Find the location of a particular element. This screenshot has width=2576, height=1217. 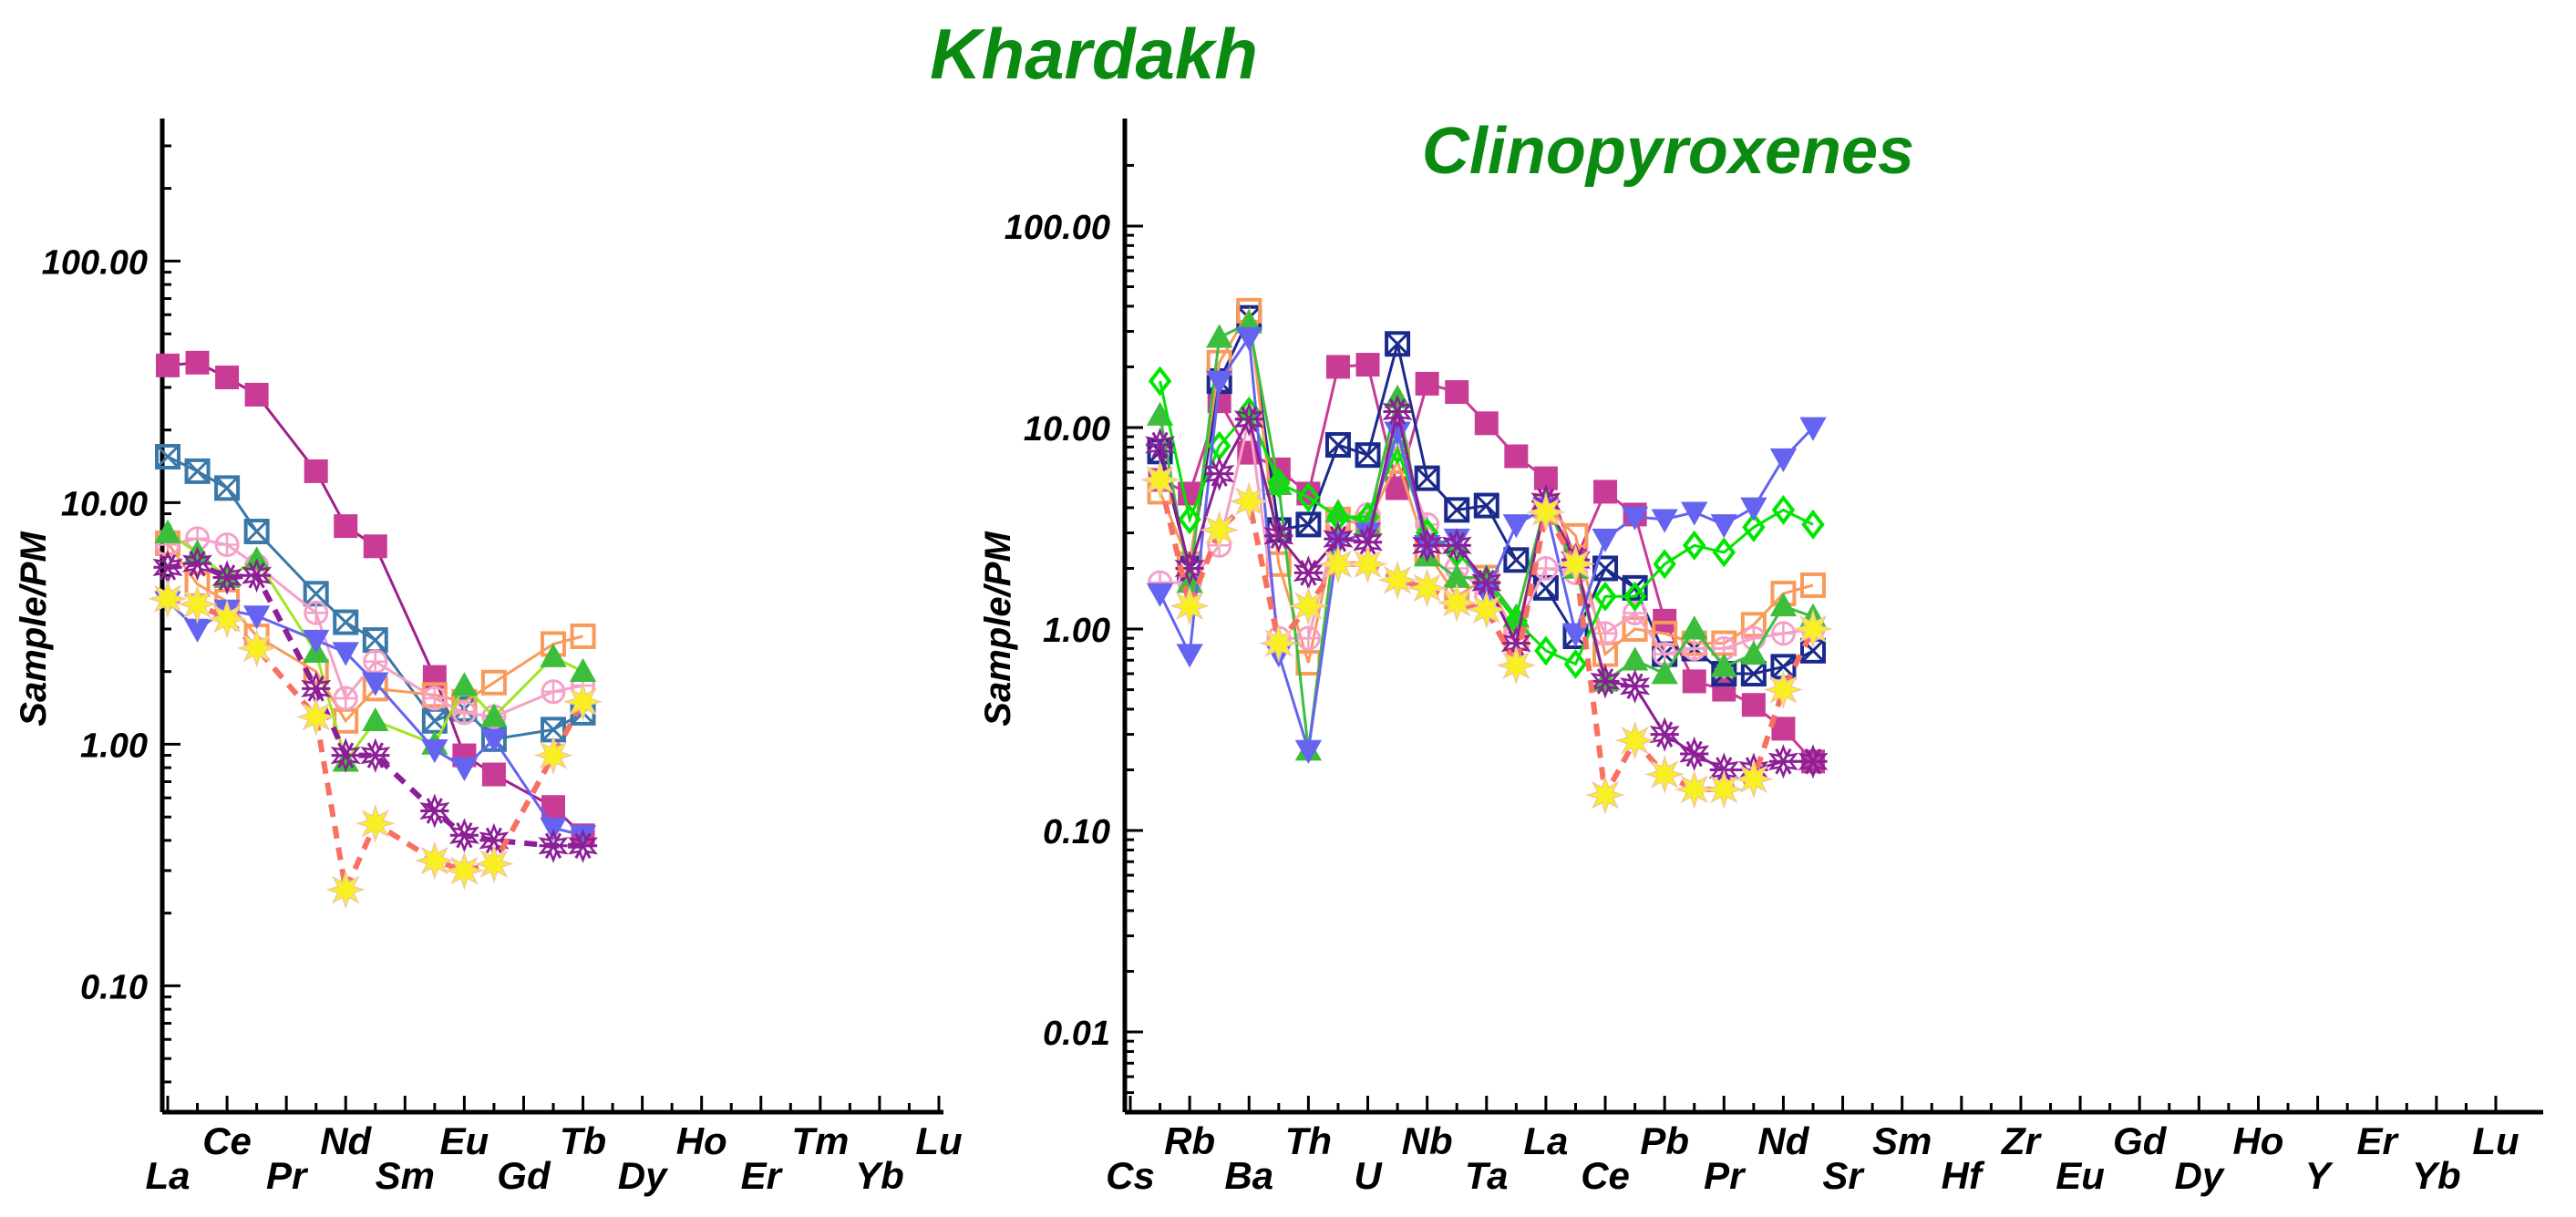

x-tick-label: Ho is located at coordinates (2257, 1140).